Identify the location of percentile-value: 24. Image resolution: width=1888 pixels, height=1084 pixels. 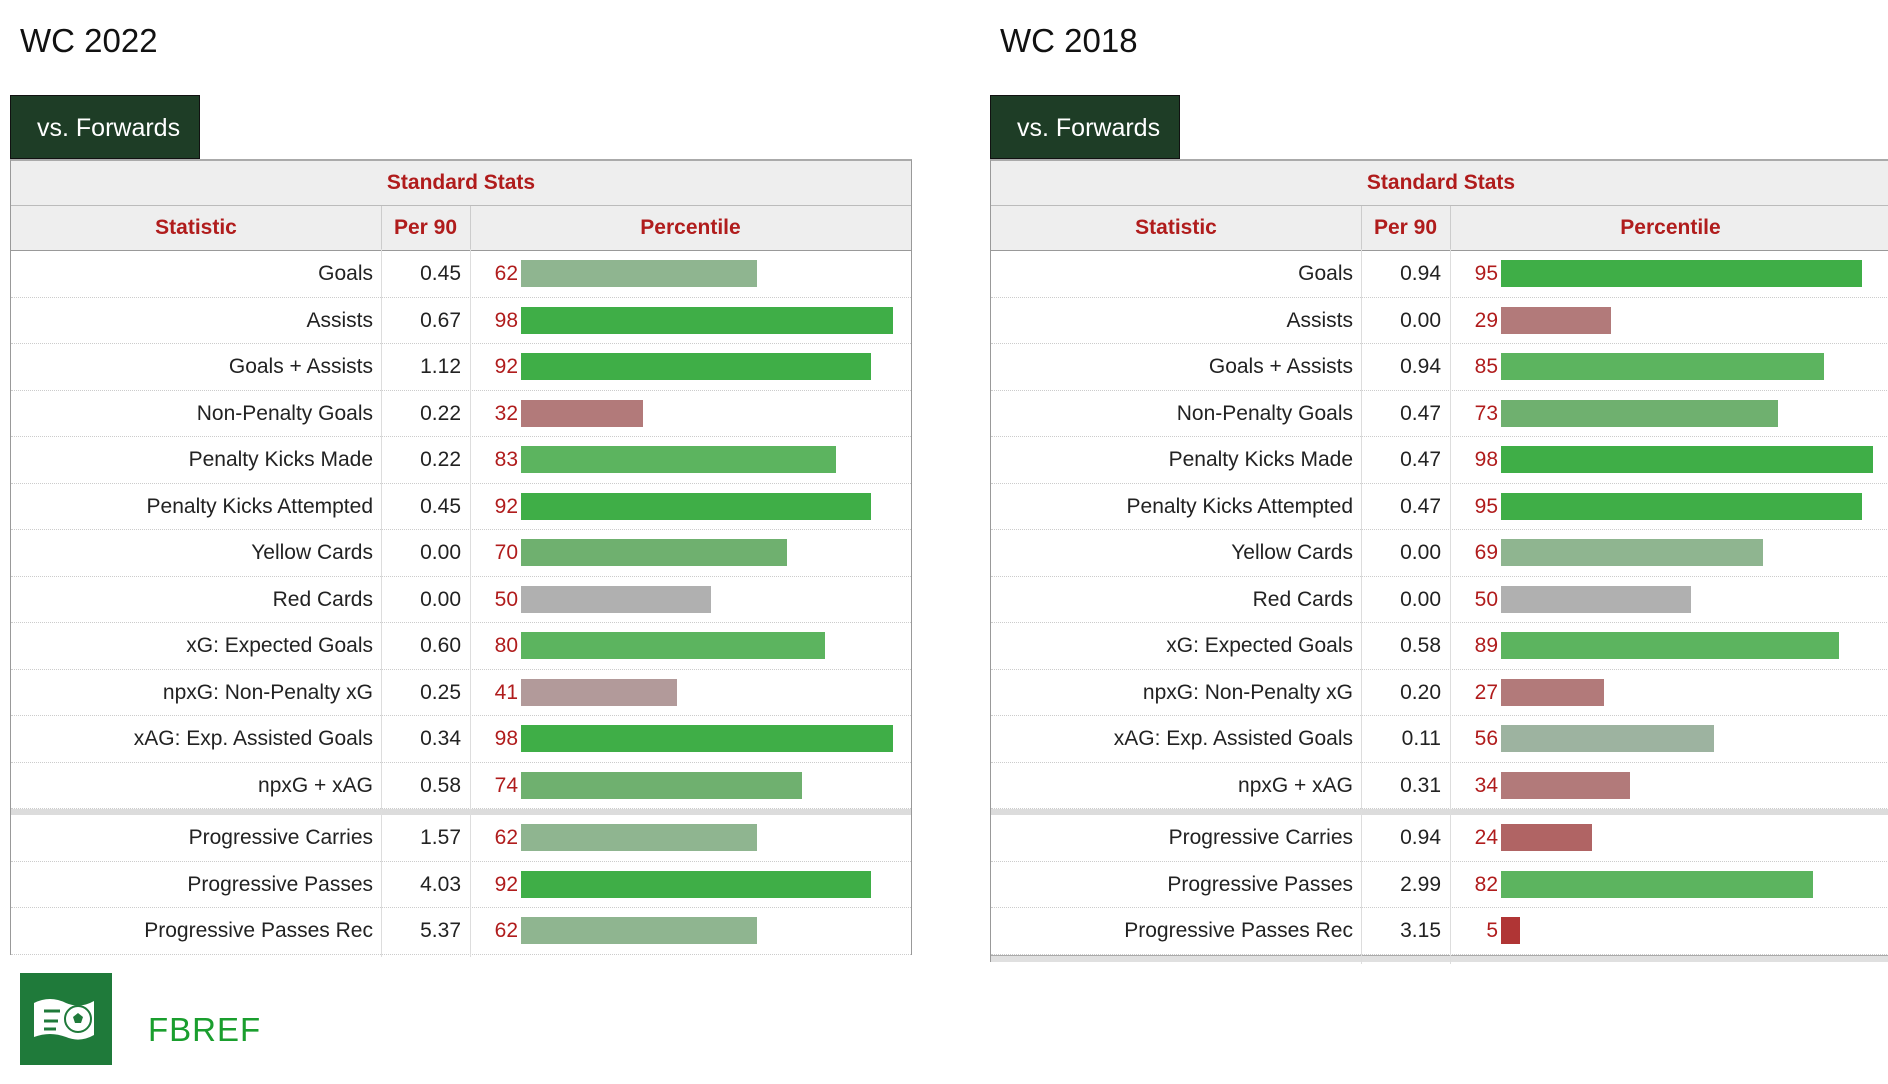
(1486, 837).